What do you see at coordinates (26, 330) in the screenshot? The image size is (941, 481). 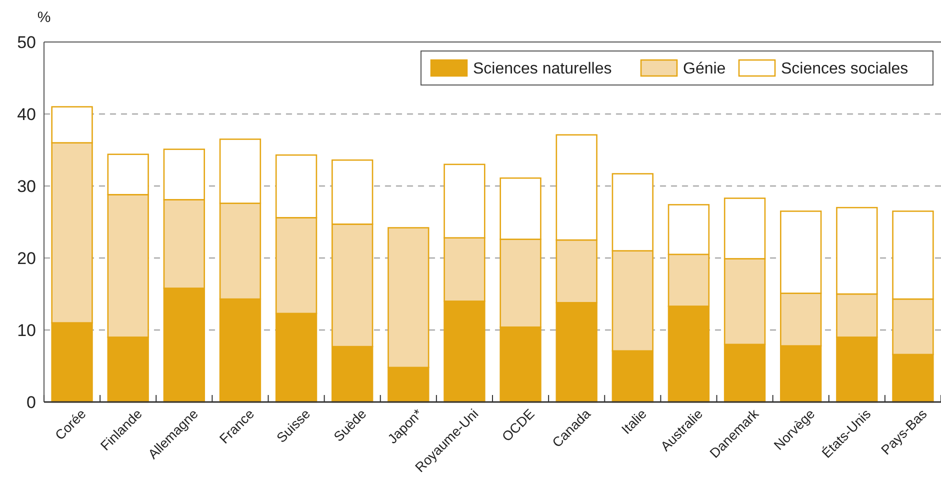 I see `y-tick-label: 10` at bounding box center [26, 330].